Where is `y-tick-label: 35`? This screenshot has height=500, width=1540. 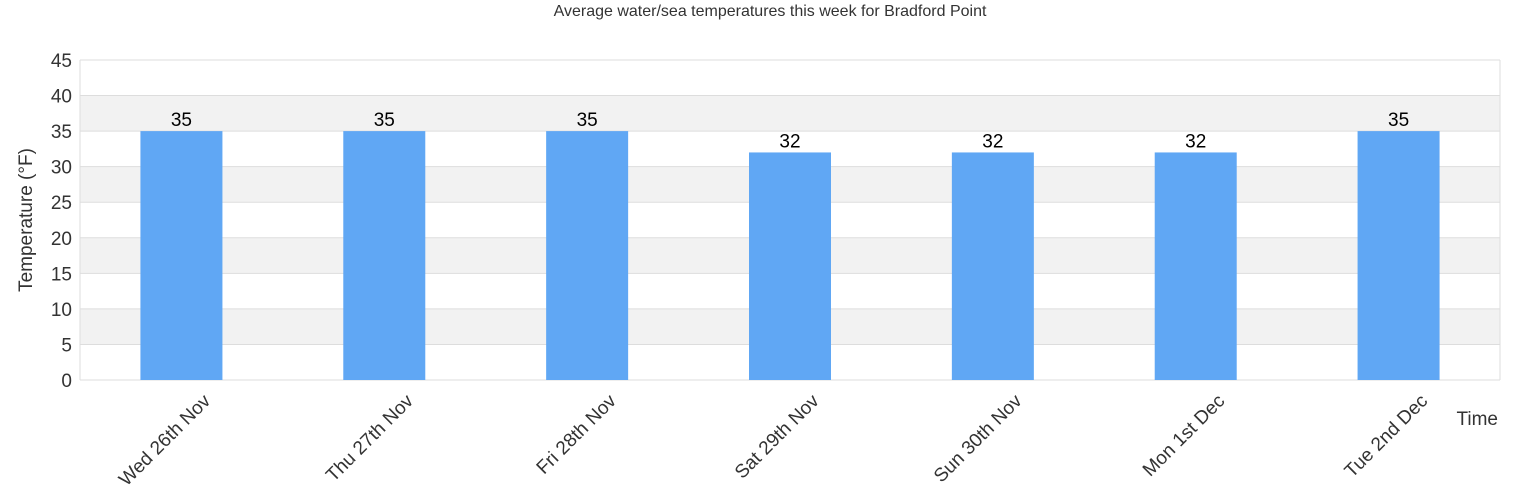
y-tick-label: 35 is located at coordinates (61, 132).